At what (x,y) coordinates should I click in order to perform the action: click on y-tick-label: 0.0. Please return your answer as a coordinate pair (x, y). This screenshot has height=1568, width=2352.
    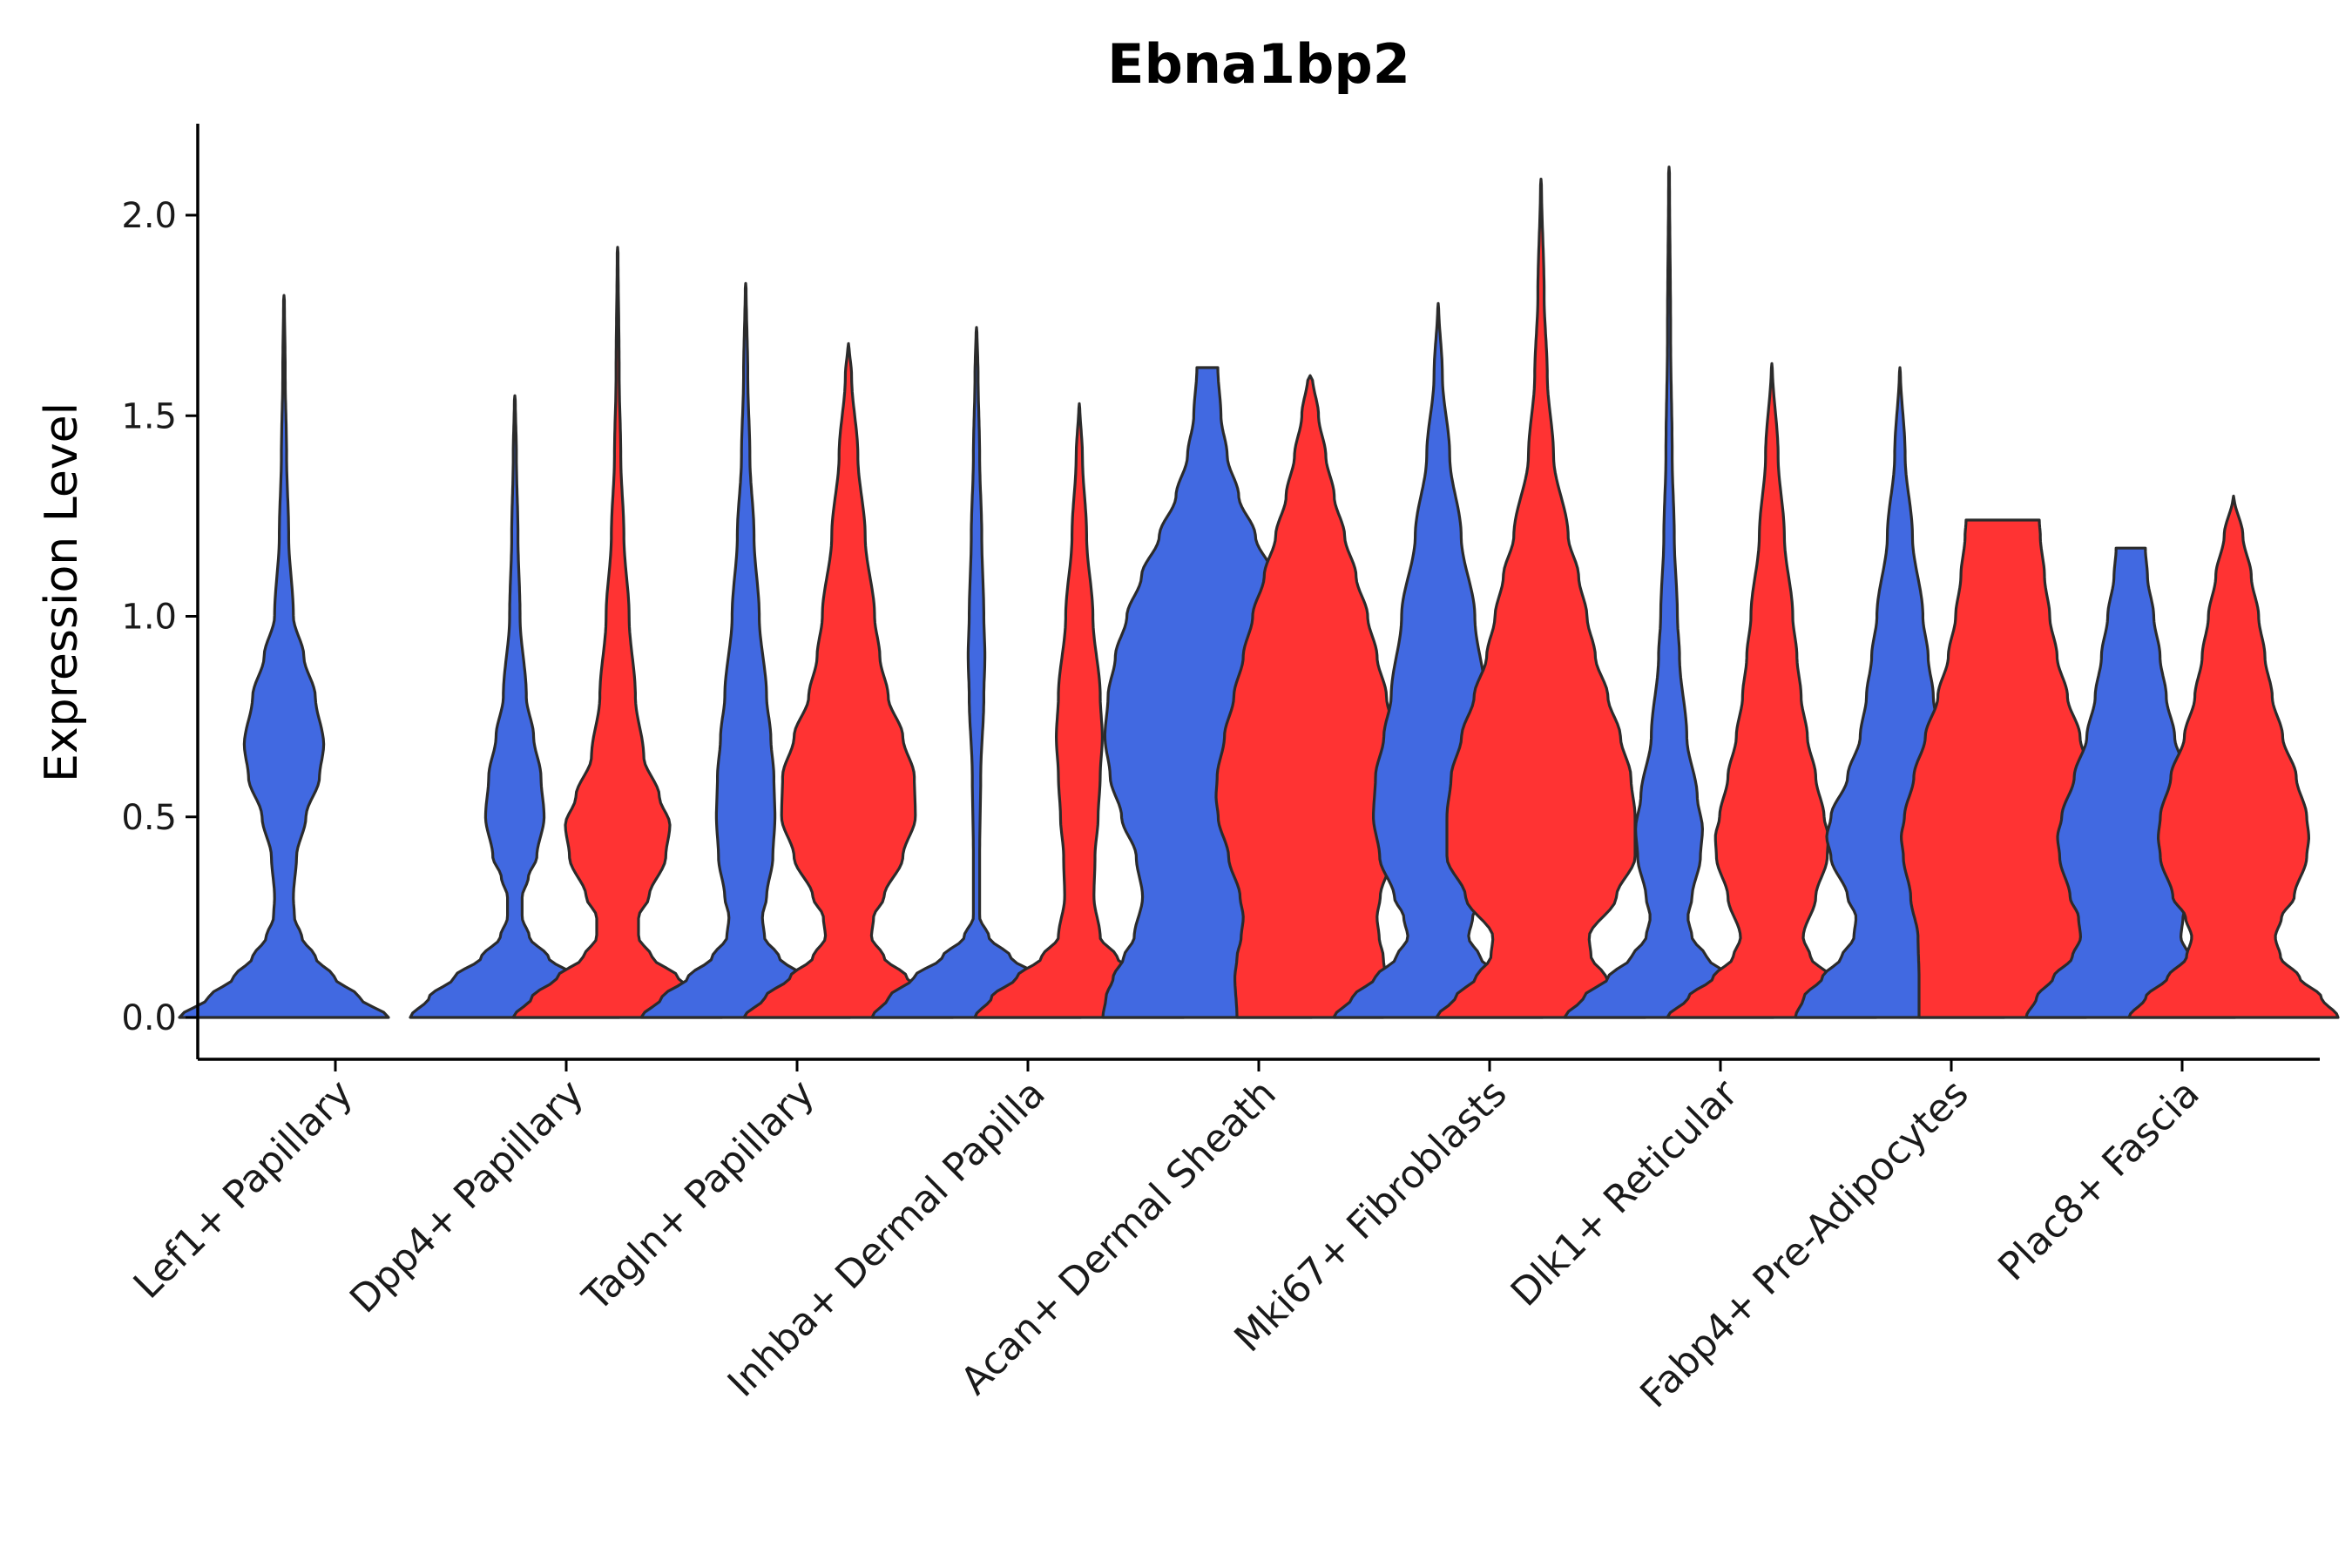
    Looking at the image, I should click on (149, 1018).